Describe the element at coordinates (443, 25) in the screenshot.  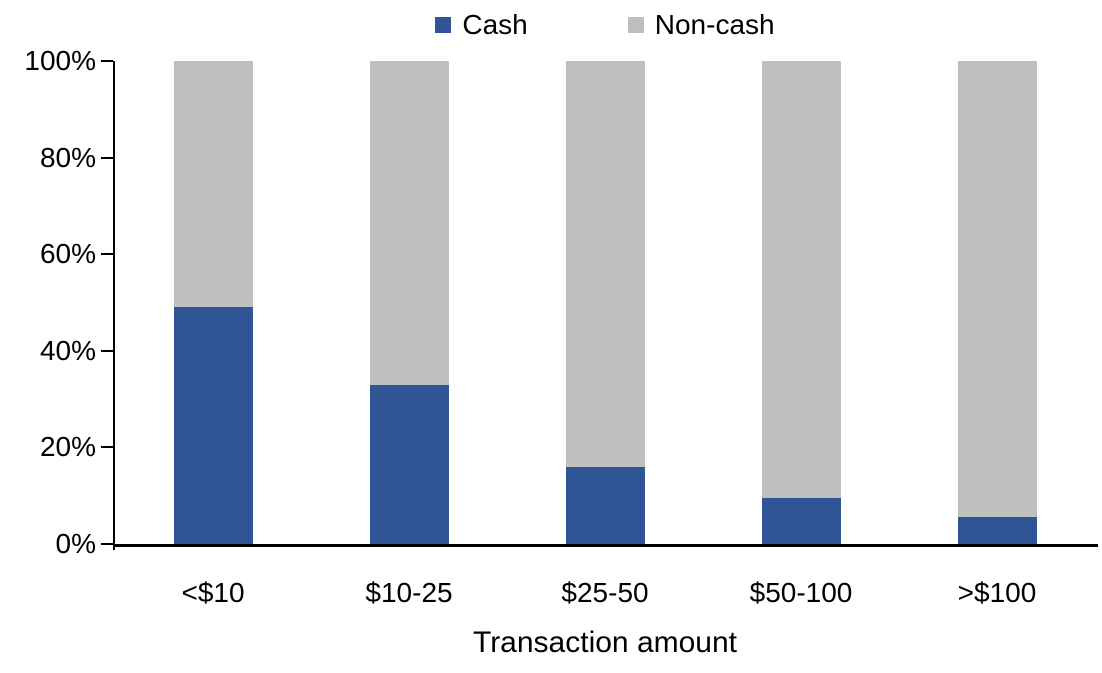
I see `legend-swatch-cash` at that location.